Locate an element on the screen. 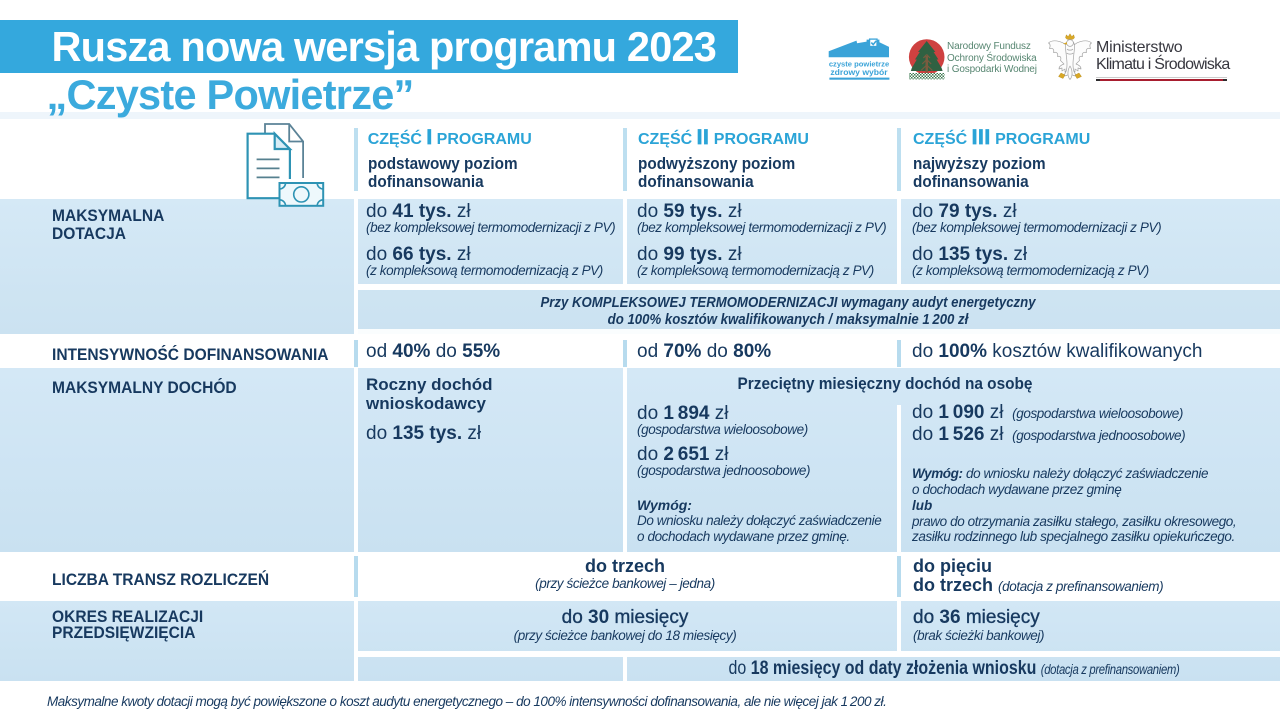 Image resolution: width=1280 pixels, height=721 pixels. svg-text: zdrowy wybór is located at coordinates (859, 72).